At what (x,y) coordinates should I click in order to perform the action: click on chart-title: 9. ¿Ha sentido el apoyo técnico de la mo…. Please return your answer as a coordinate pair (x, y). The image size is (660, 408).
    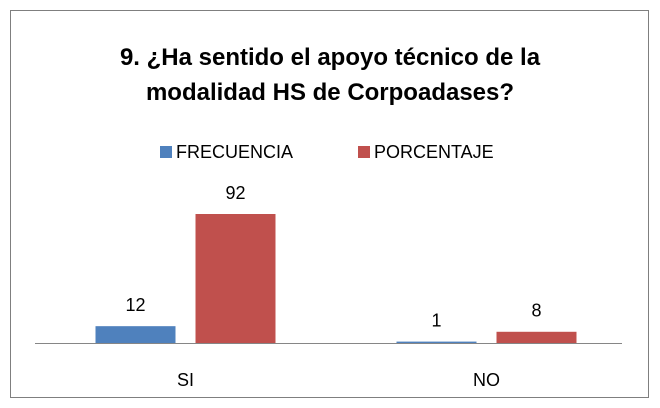
    Looking at the image, I should click on (330, 75).